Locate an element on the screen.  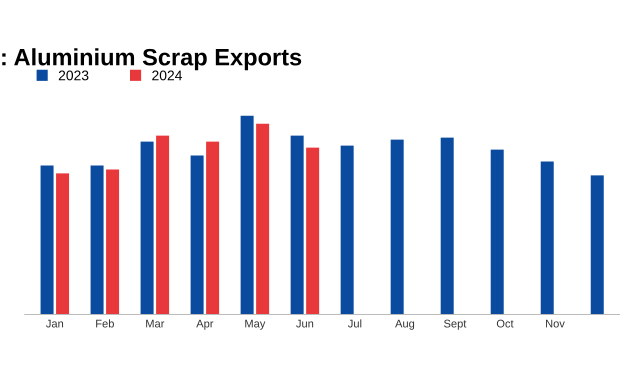
x-tick-label: May is located at coordinates (255, 325).